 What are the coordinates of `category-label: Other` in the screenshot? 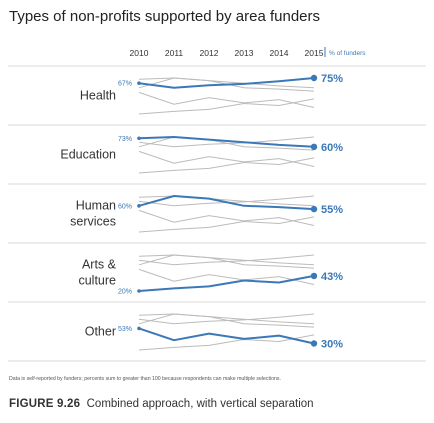 It's located at (100, 332).